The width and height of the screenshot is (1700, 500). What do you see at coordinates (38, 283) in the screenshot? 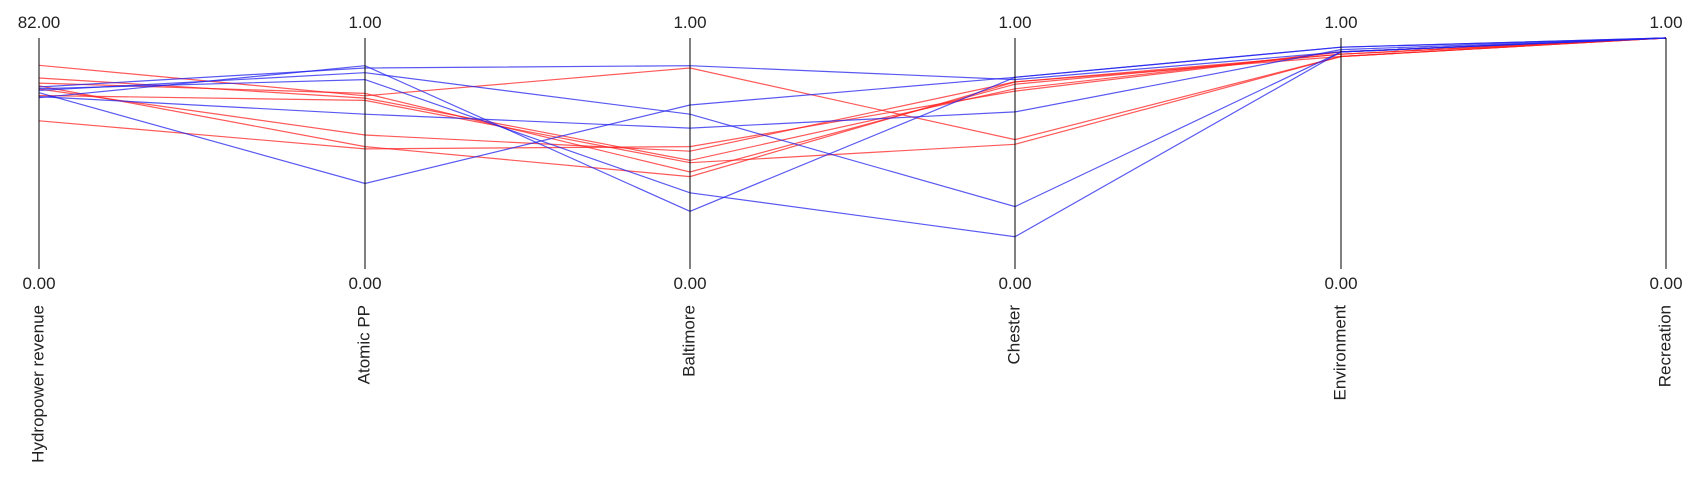
I see `axis-min-label-hydropower-revenue: 0.00` at bounding box center [38, 283].